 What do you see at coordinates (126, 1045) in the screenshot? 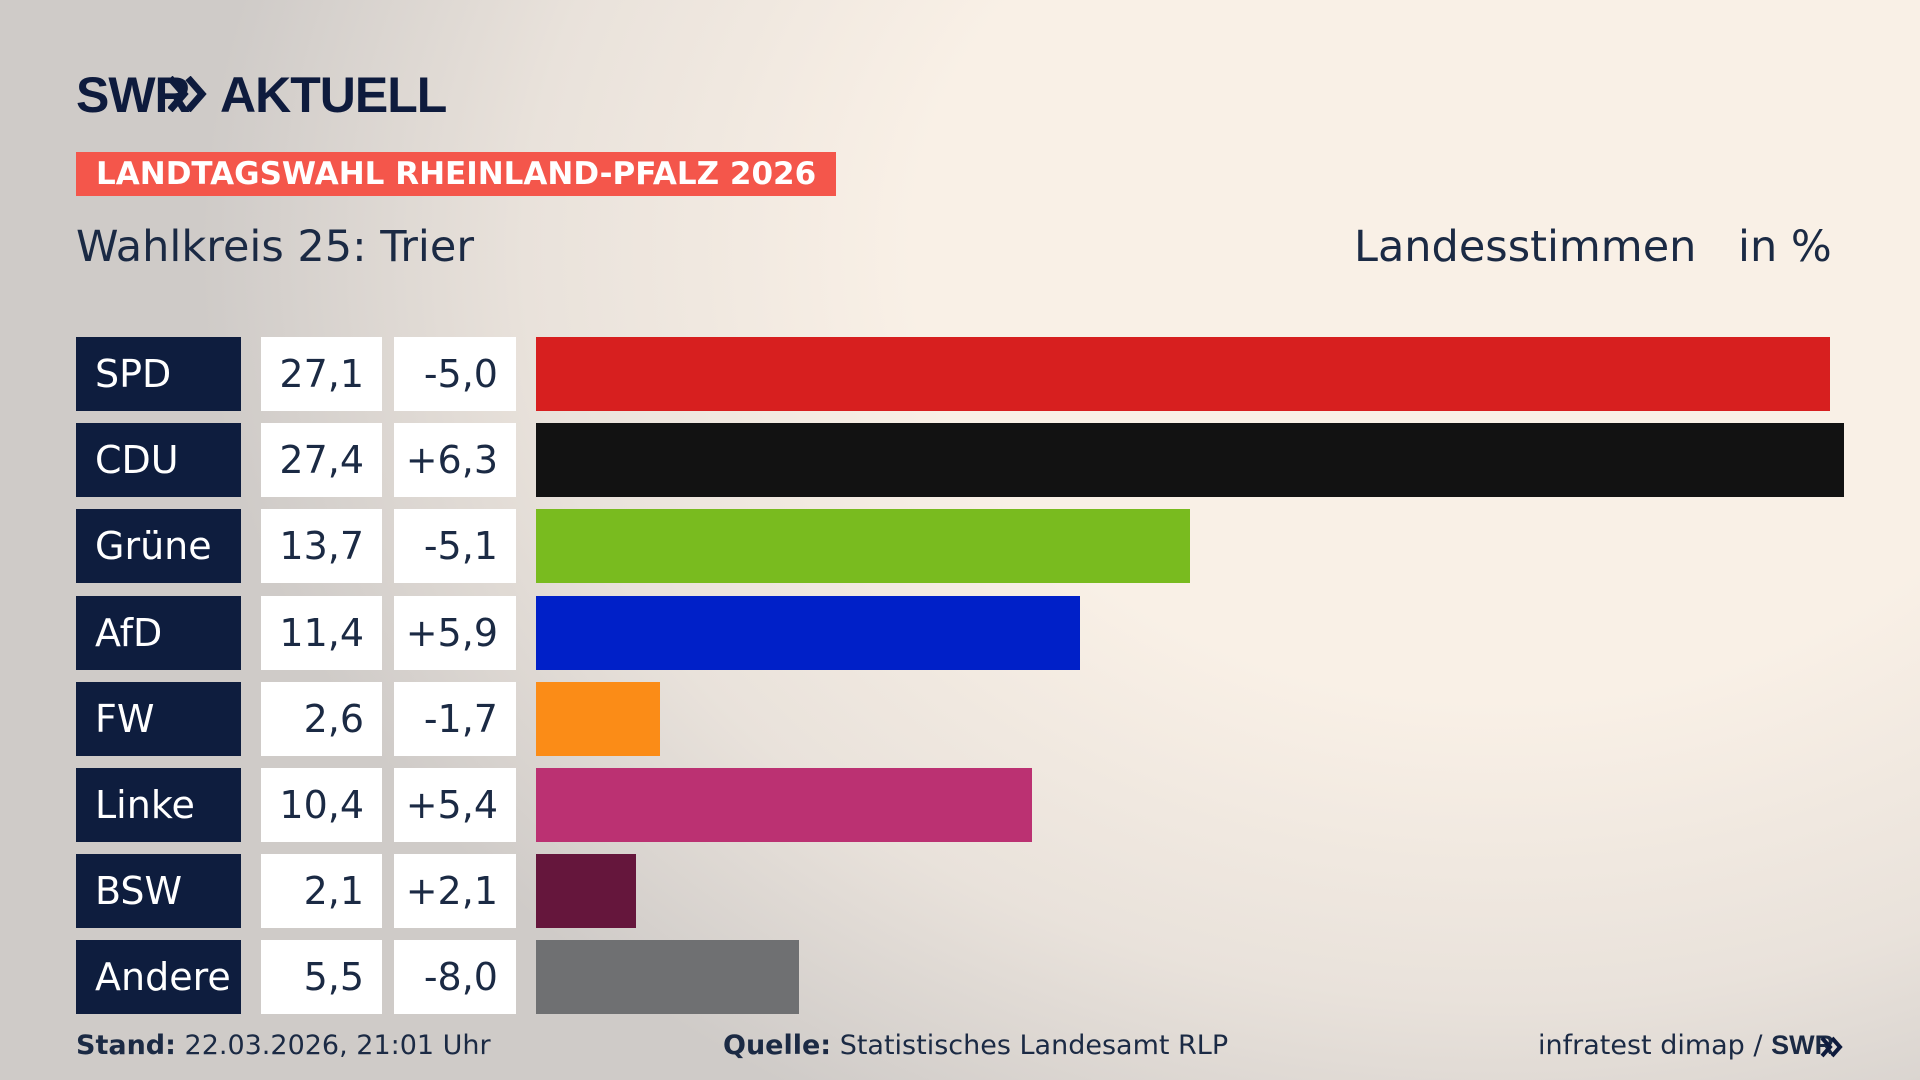
I see `stand-label: Stand:` at bounding box center [126, 1045].